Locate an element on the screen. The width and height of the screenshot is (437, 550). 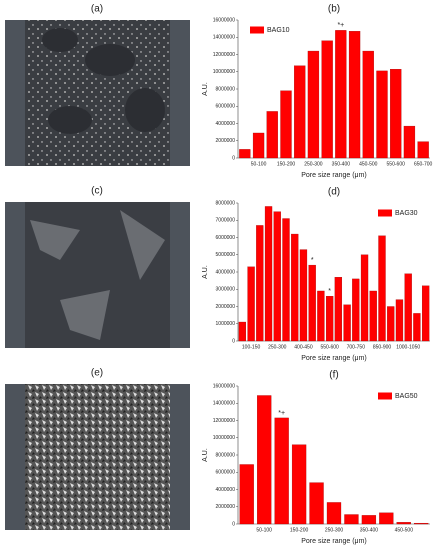
x-tick-label: 100-150 is located at coordinates (251, 347).